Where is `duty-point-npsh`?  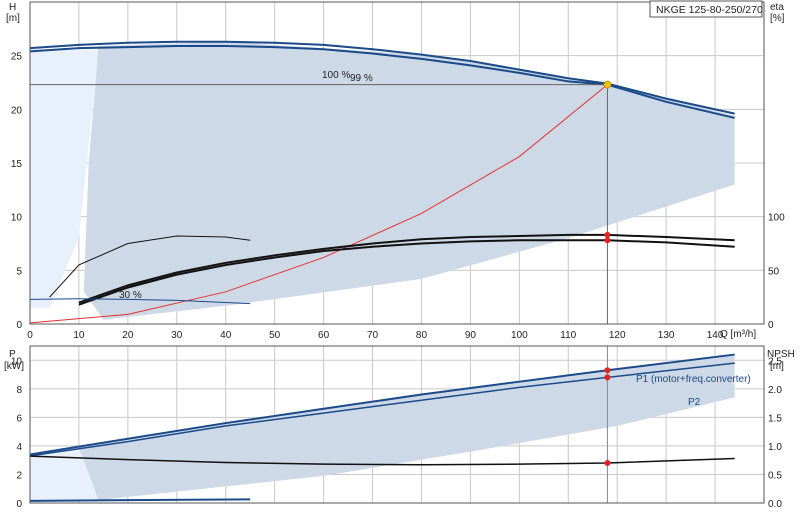 duty-point-npsh is located at coordinates (607, 463).